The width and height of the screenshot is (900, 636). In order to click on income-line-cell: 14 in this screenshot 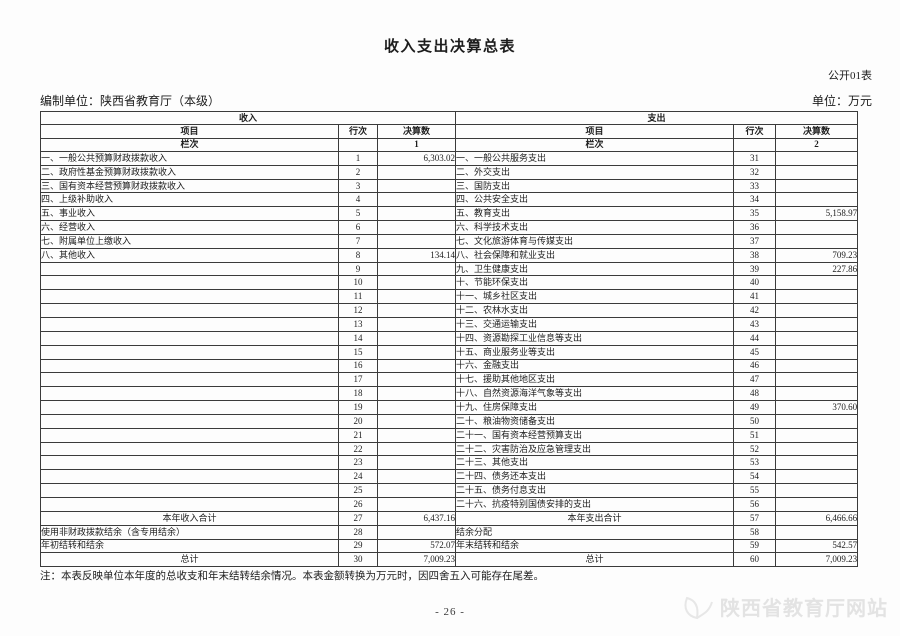, I will do `click(358, 338)`.